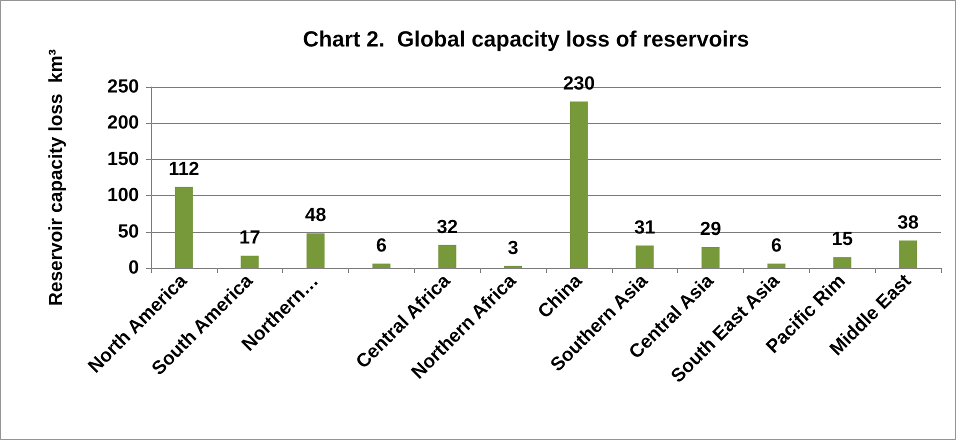 Image resolution: width=956 pixels, height=440 pixels. Describe the element at coordinates (123, 123) in the screenshot. I see `y-tick-label: 200` at that location.